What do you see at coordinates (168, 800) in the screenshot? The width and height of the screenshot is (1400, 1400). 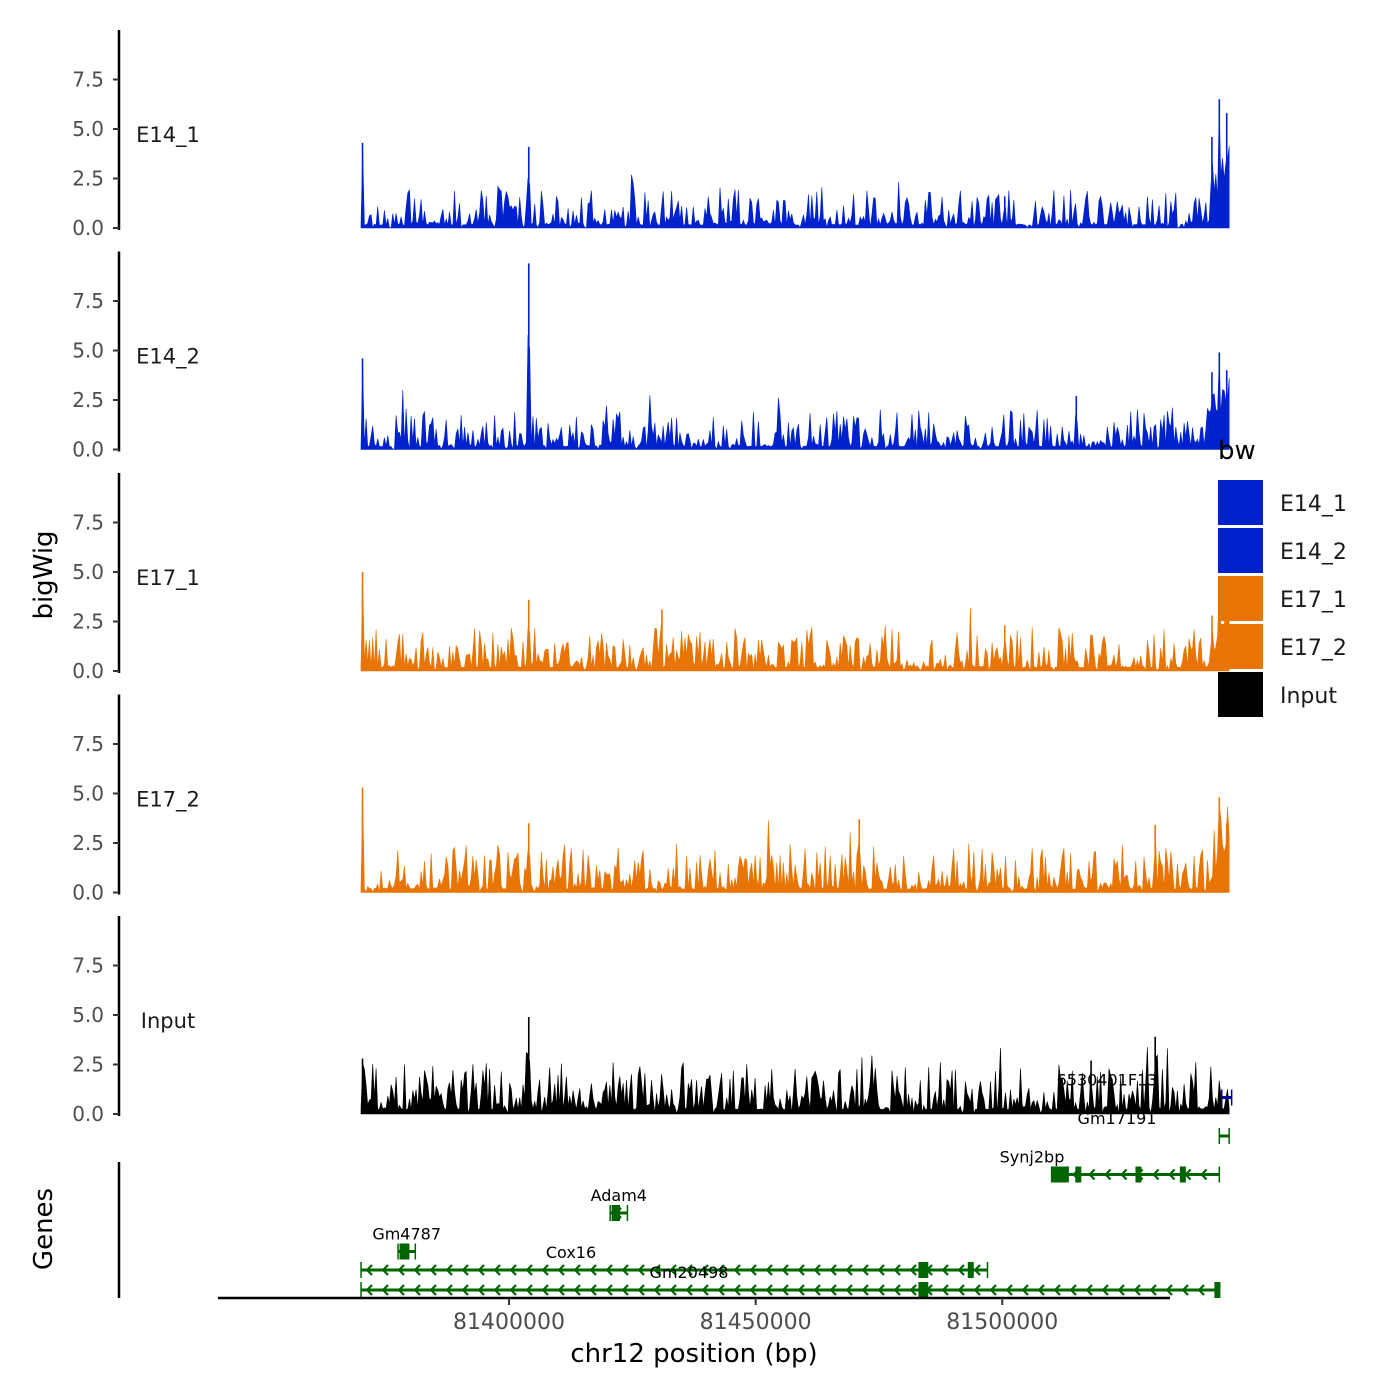 I see `track-label: E17_2` at bounding box center [168, 800].